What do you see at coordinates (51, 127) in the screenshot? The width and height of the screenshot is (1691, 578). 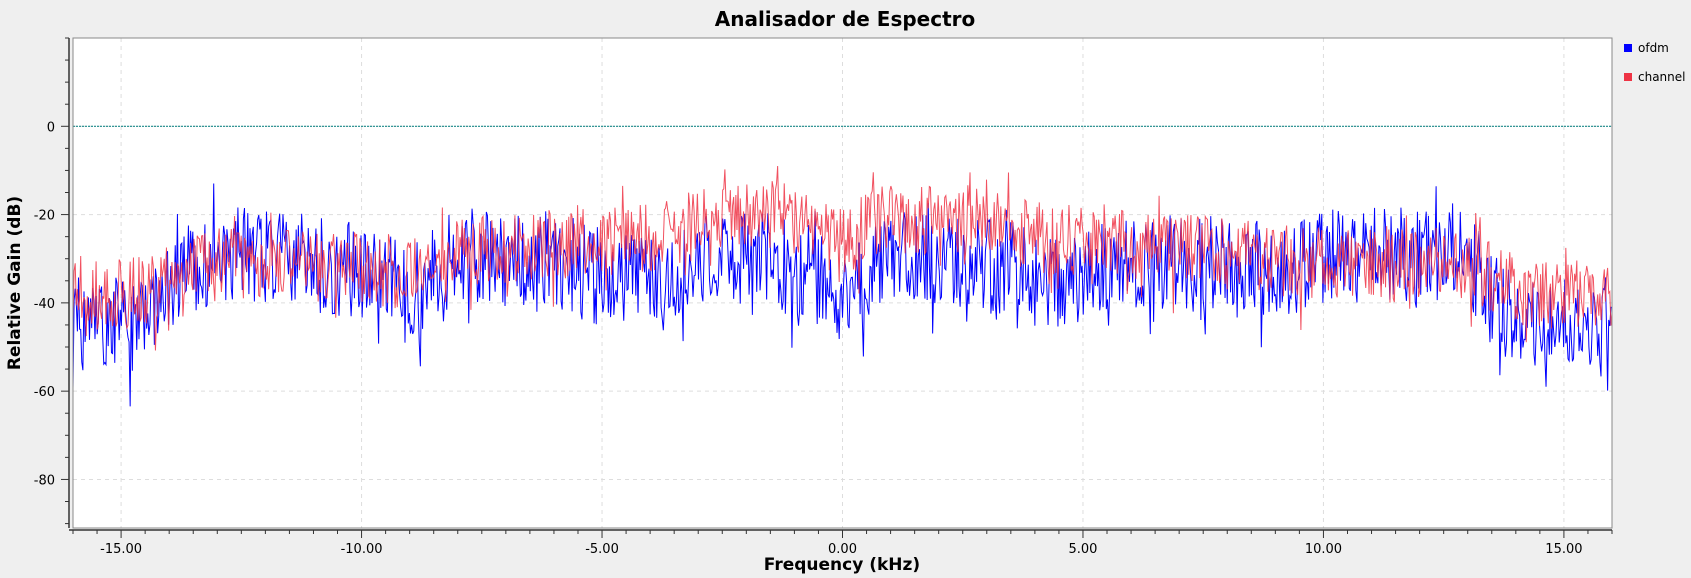 I see `y-tick-label: 0` at bounding box center [51, 127].